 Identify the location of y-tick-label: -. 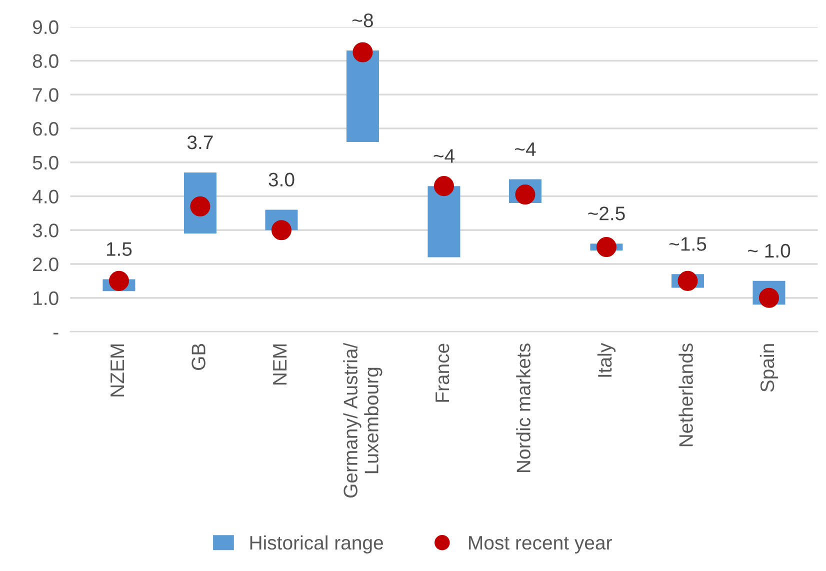
(55, 333).